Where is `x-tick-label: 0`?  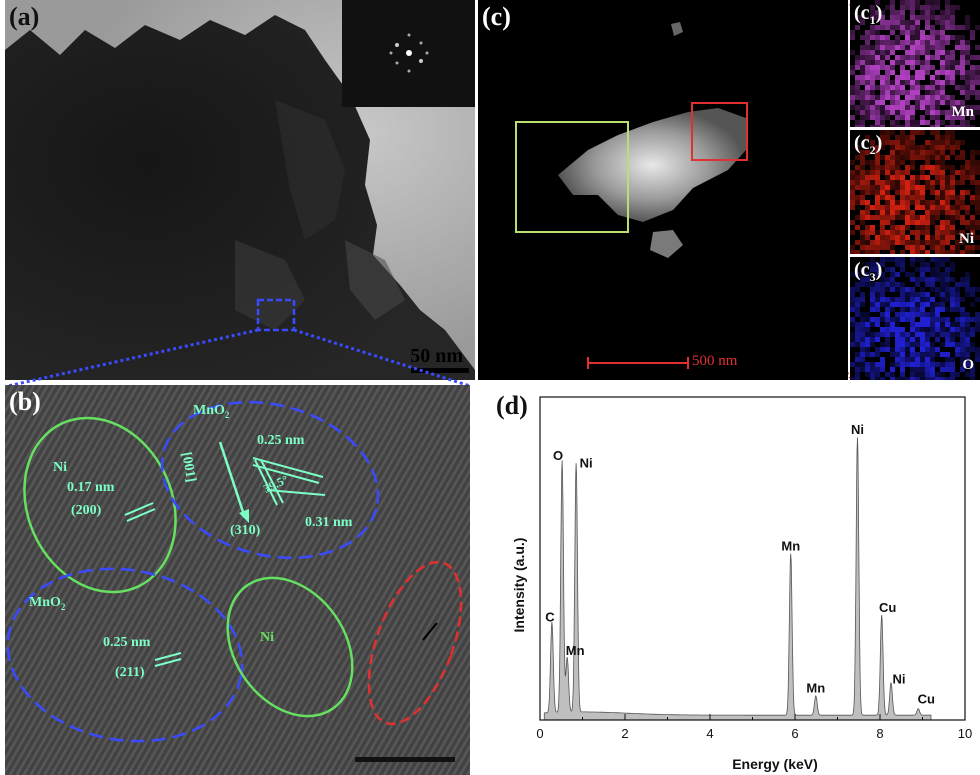
x-tick-label: 0 is located at coordinates (539, 733).